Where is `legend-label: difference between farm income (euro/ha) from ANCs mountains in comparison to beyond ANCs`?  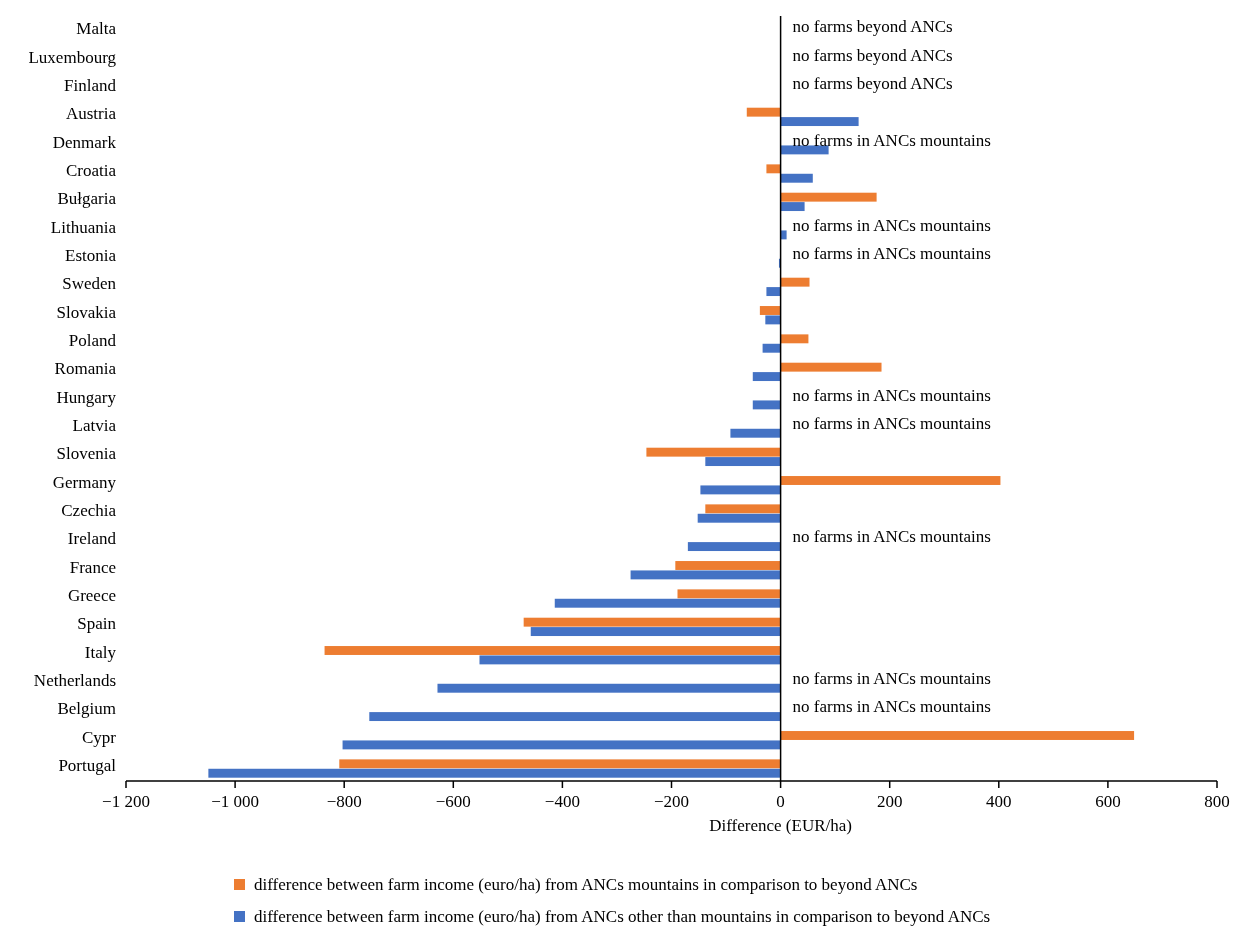 legend-label: difference between farm income (euro/ha) from ANCs mountains in comparison to beyond ANCs is located at coordinates (586, 884).